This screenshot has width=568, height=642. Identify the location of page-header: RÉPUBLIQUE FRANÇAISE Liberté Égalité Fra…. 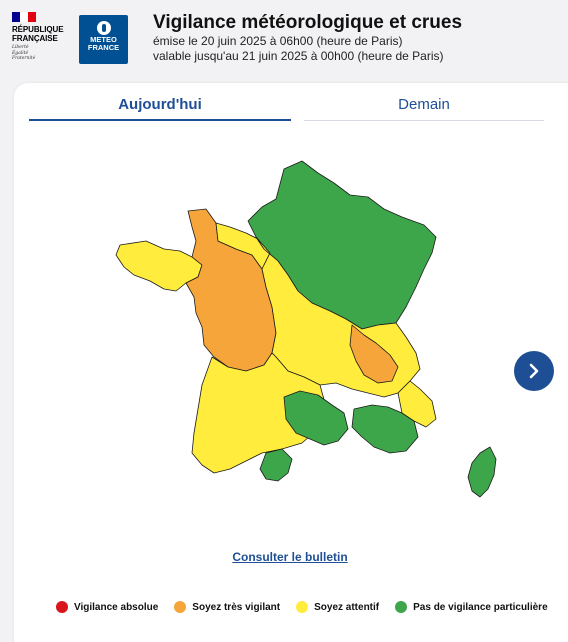
(284, 39).